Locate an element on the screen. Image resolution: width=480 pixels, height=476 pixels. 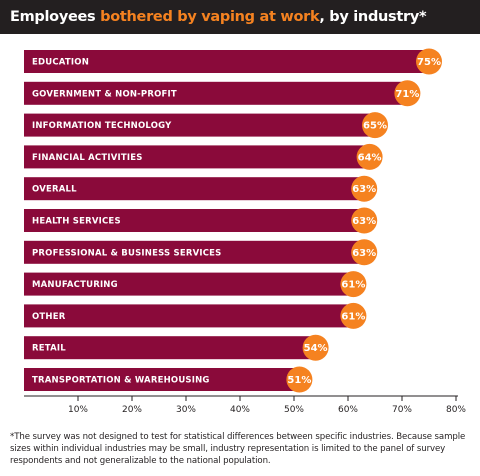
value-label: 71% is located at coordinates (407, 94).